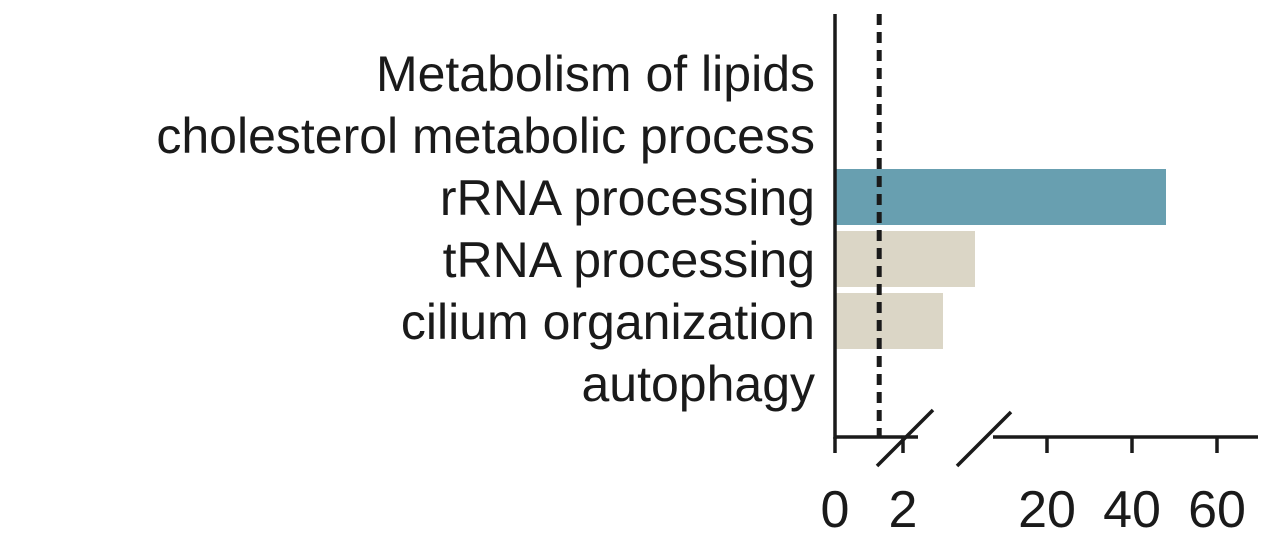 The width and height of the screenshot is (1268, 552). Describe the element at coordinates (1217, 510) in the screenshot. I see `x-tick-label-60: 60` at that location.